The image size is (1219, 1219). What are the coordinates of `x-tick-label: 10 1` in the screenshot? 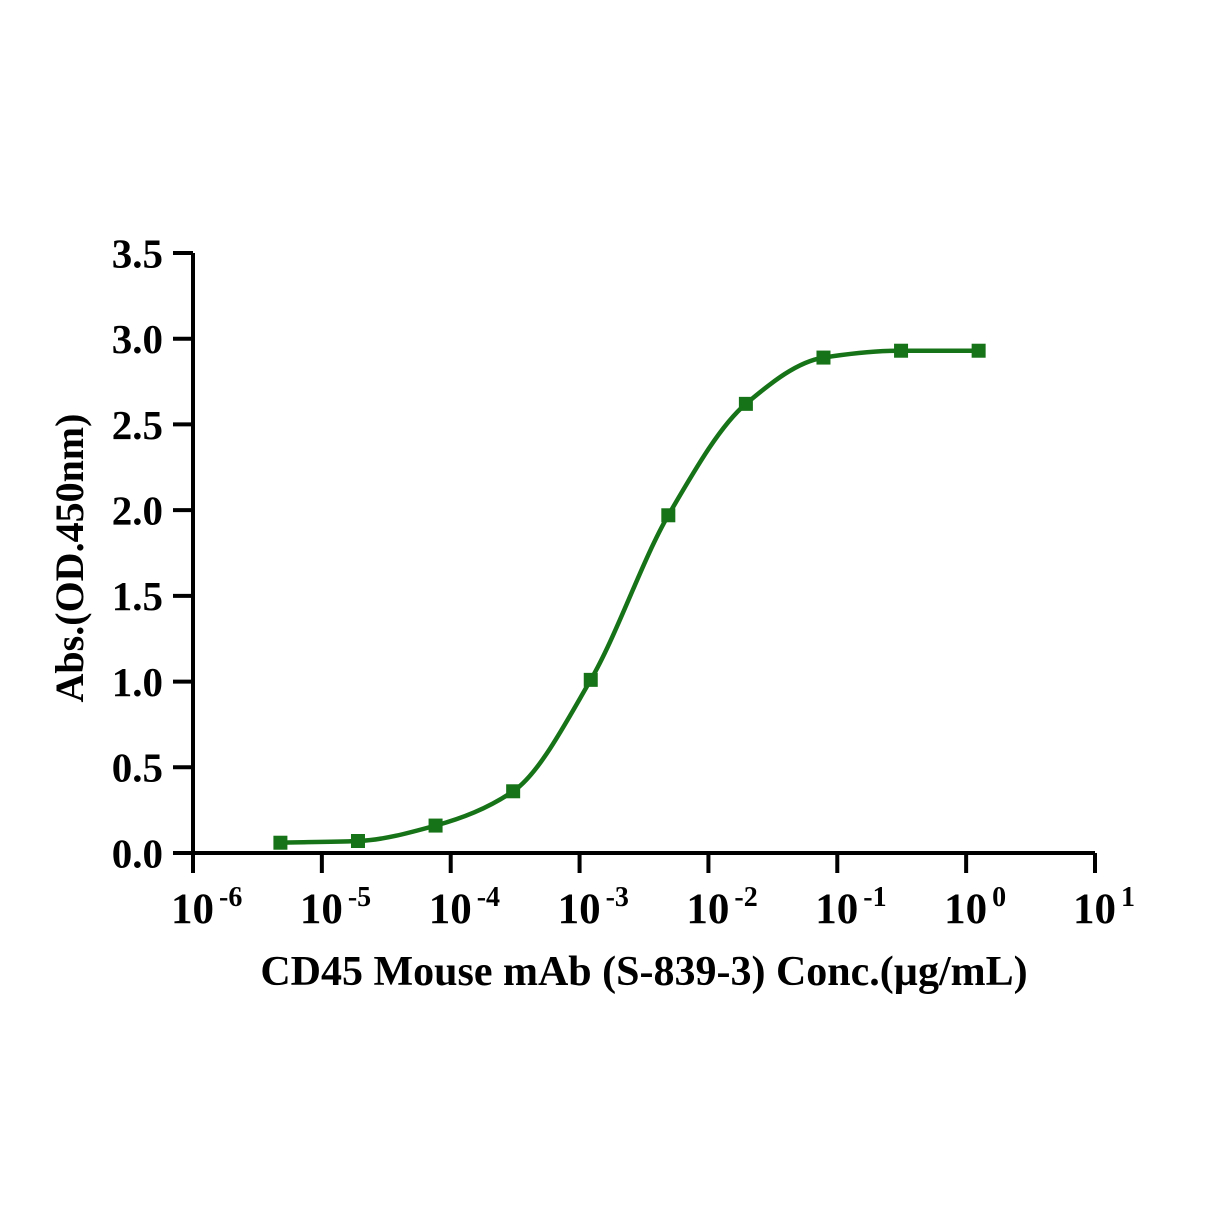 It's located at (1104, 907).